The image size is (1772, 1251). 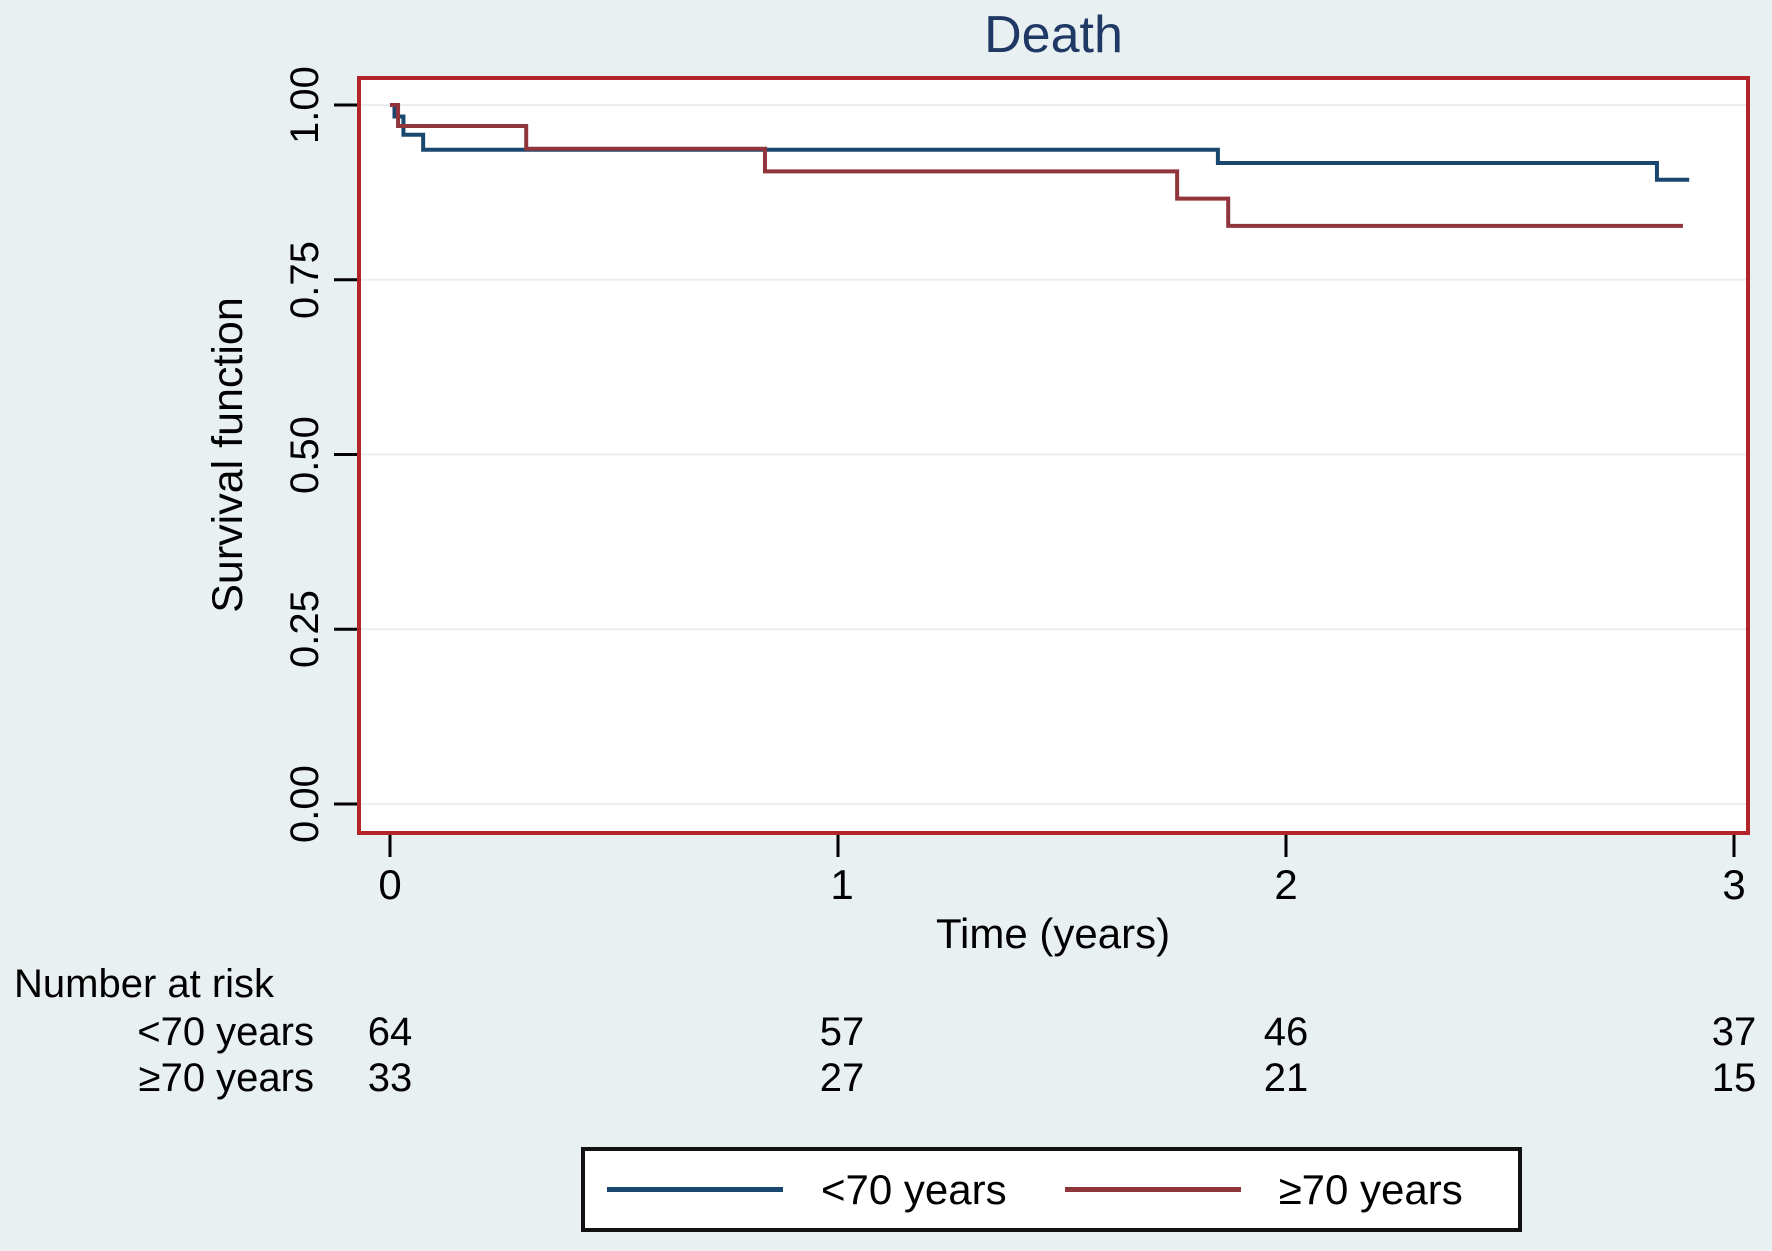 I want to click on risk-value: 33, so click(x=390, y=1078).